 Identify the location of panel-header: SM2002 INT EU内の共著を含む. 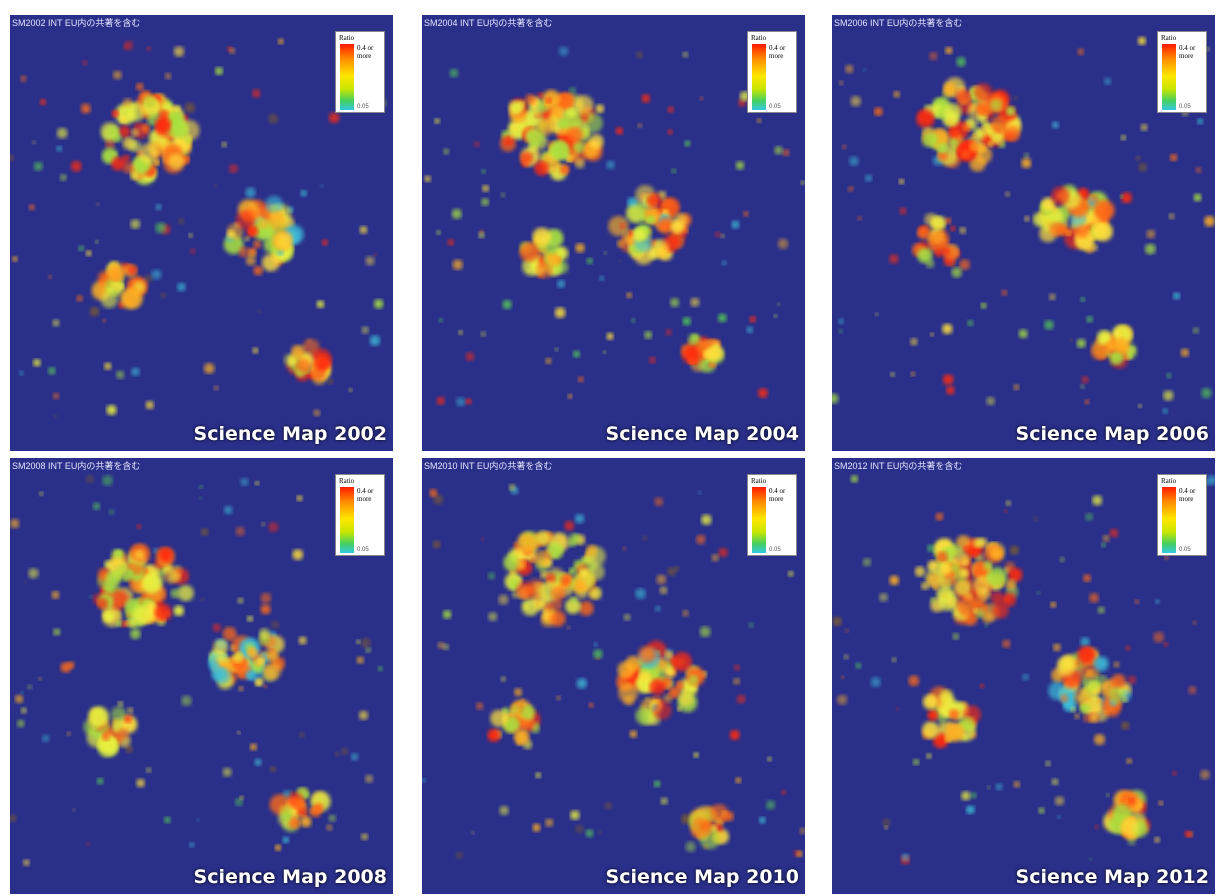
(76, 23).